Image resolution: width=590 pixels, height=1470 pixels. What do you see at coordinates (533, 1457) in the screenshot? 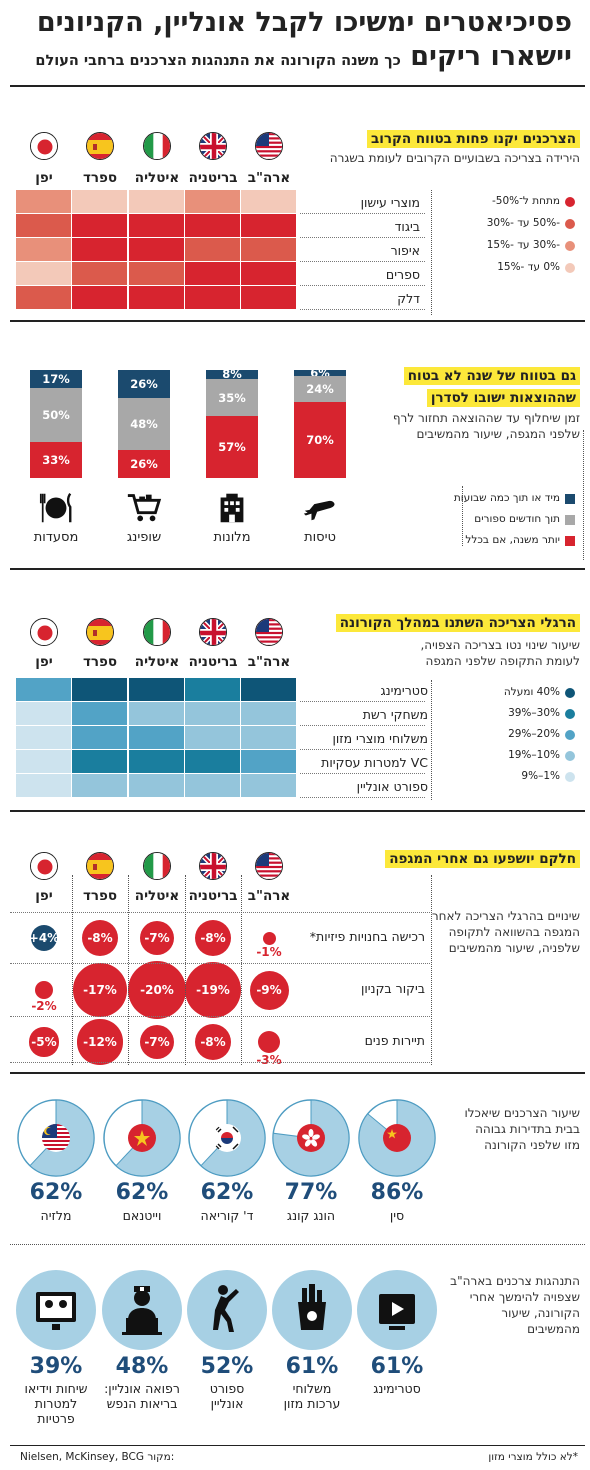
I see `footer-note: *לא כולל מוצרי מזון` at bounding box center [533, 1457].